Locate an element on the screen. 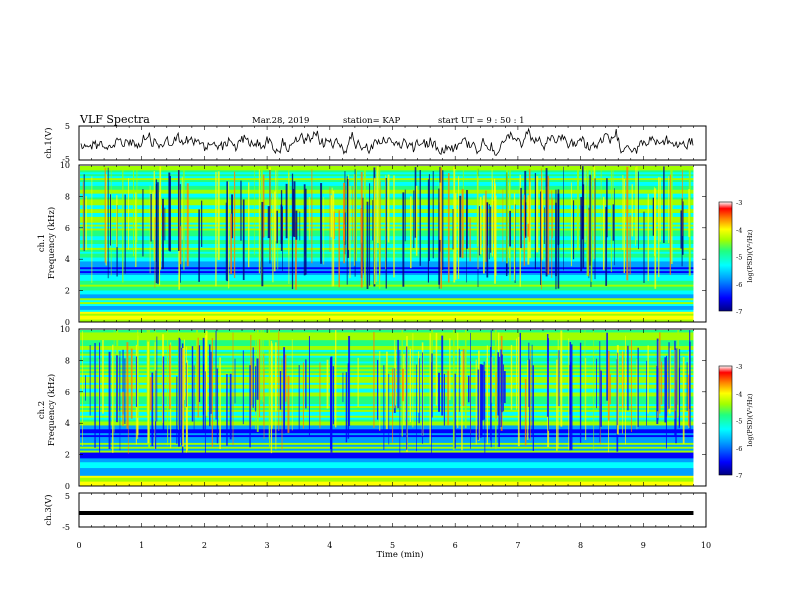 The image size is (792, 612). date-label: Mar.28, 2019 is located at coordinates (280, 121).